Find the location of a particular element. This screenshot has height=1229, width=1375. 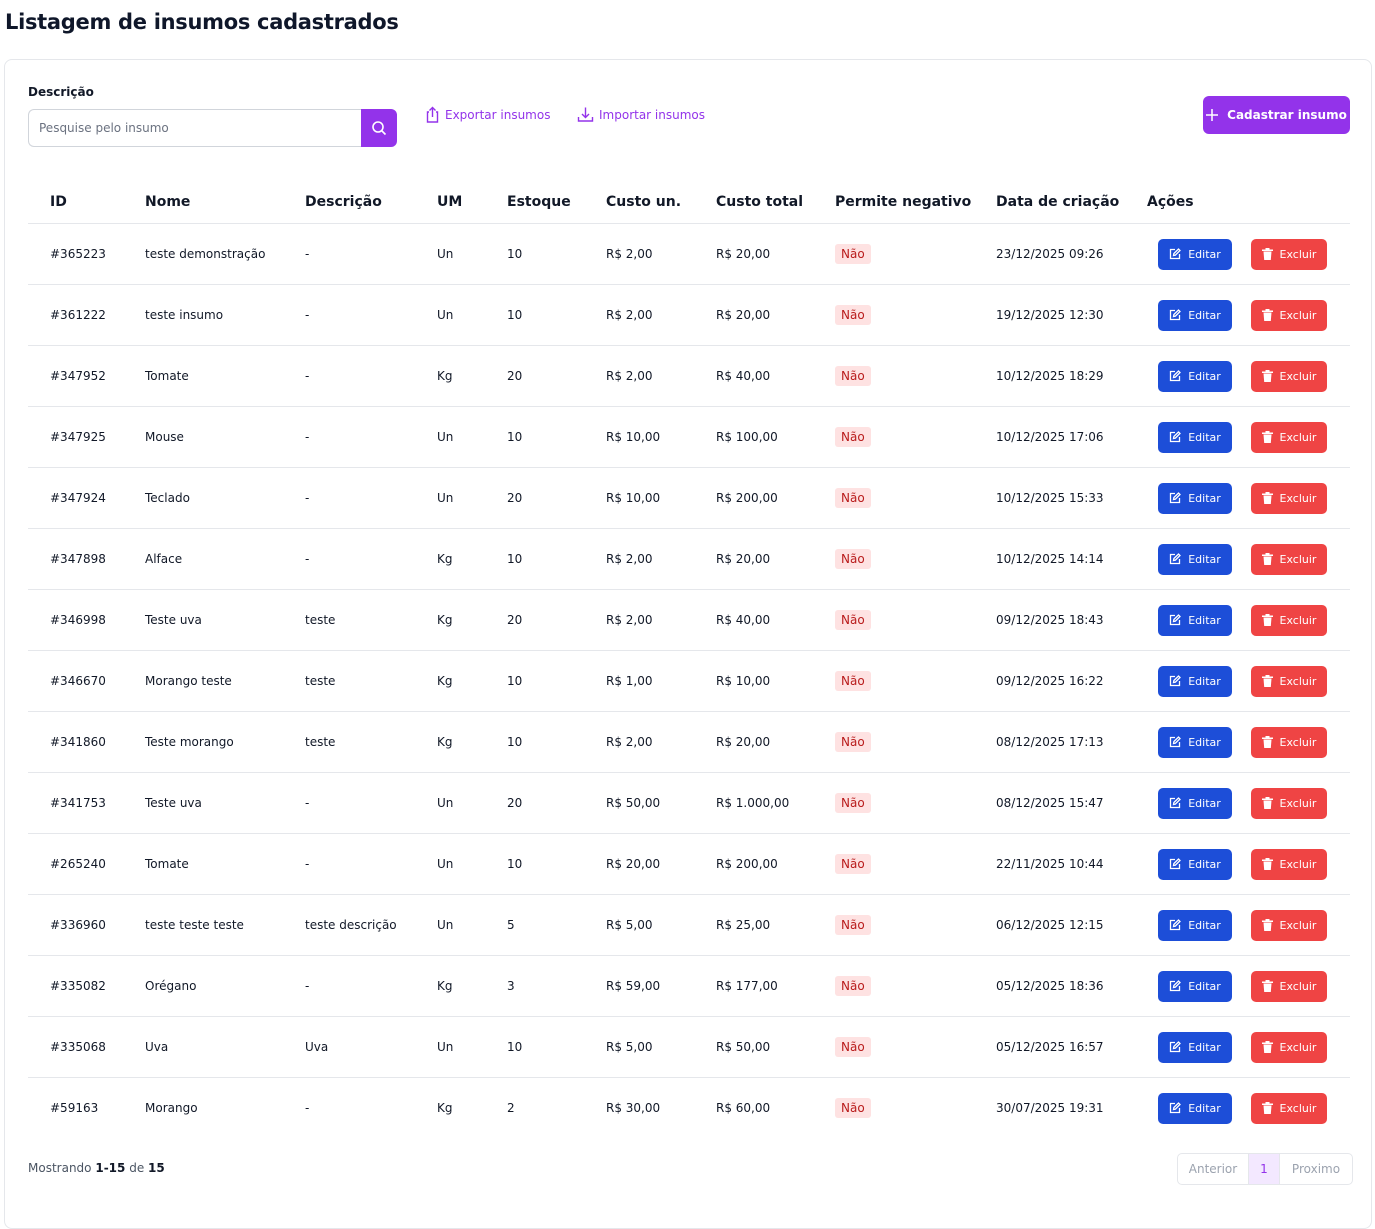

actions-cell: Editar Excluir is located at coordinates (1237, 1108).